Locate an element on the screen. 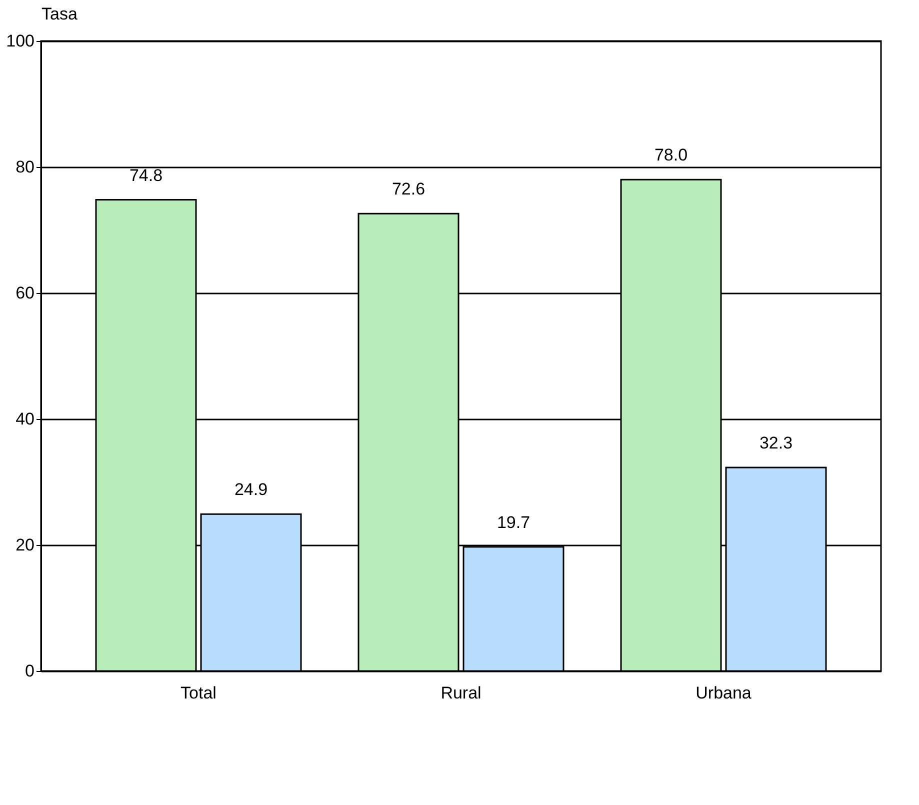 This screenshot has width=919, height=805. y-tick-label: 20 is located at coordinates (25, 545).